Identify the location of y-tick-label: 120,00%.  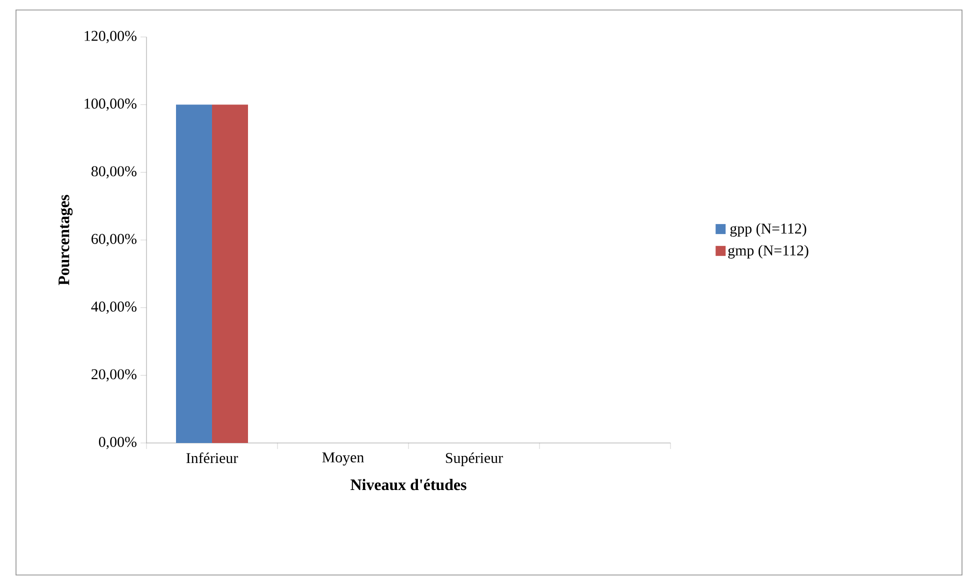
(110, 37).